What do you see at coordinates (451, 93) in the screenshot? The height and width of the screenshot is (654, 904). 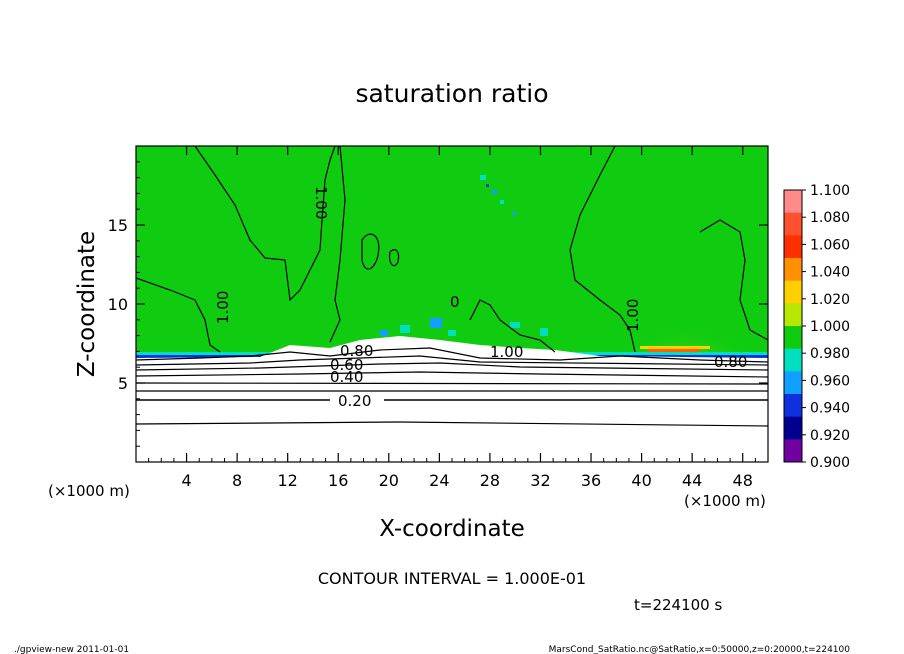 I see `chart-title: saturation ratio` at bounding box center [451, 93].